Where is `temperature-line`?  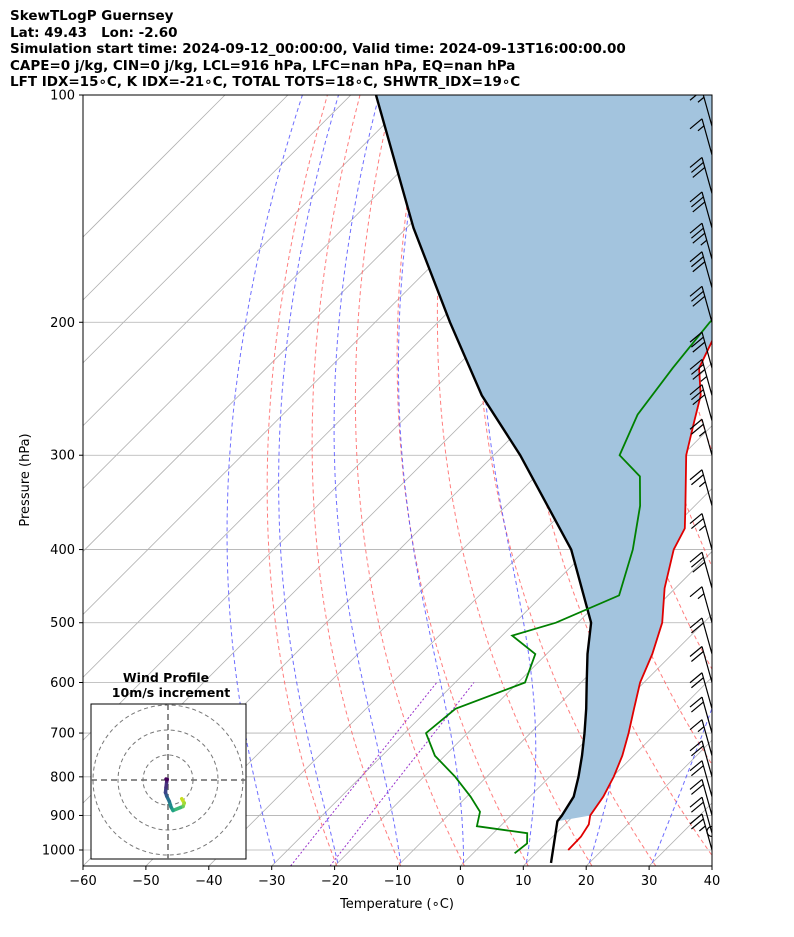 temperature-line is located at coordinates (639, 595).